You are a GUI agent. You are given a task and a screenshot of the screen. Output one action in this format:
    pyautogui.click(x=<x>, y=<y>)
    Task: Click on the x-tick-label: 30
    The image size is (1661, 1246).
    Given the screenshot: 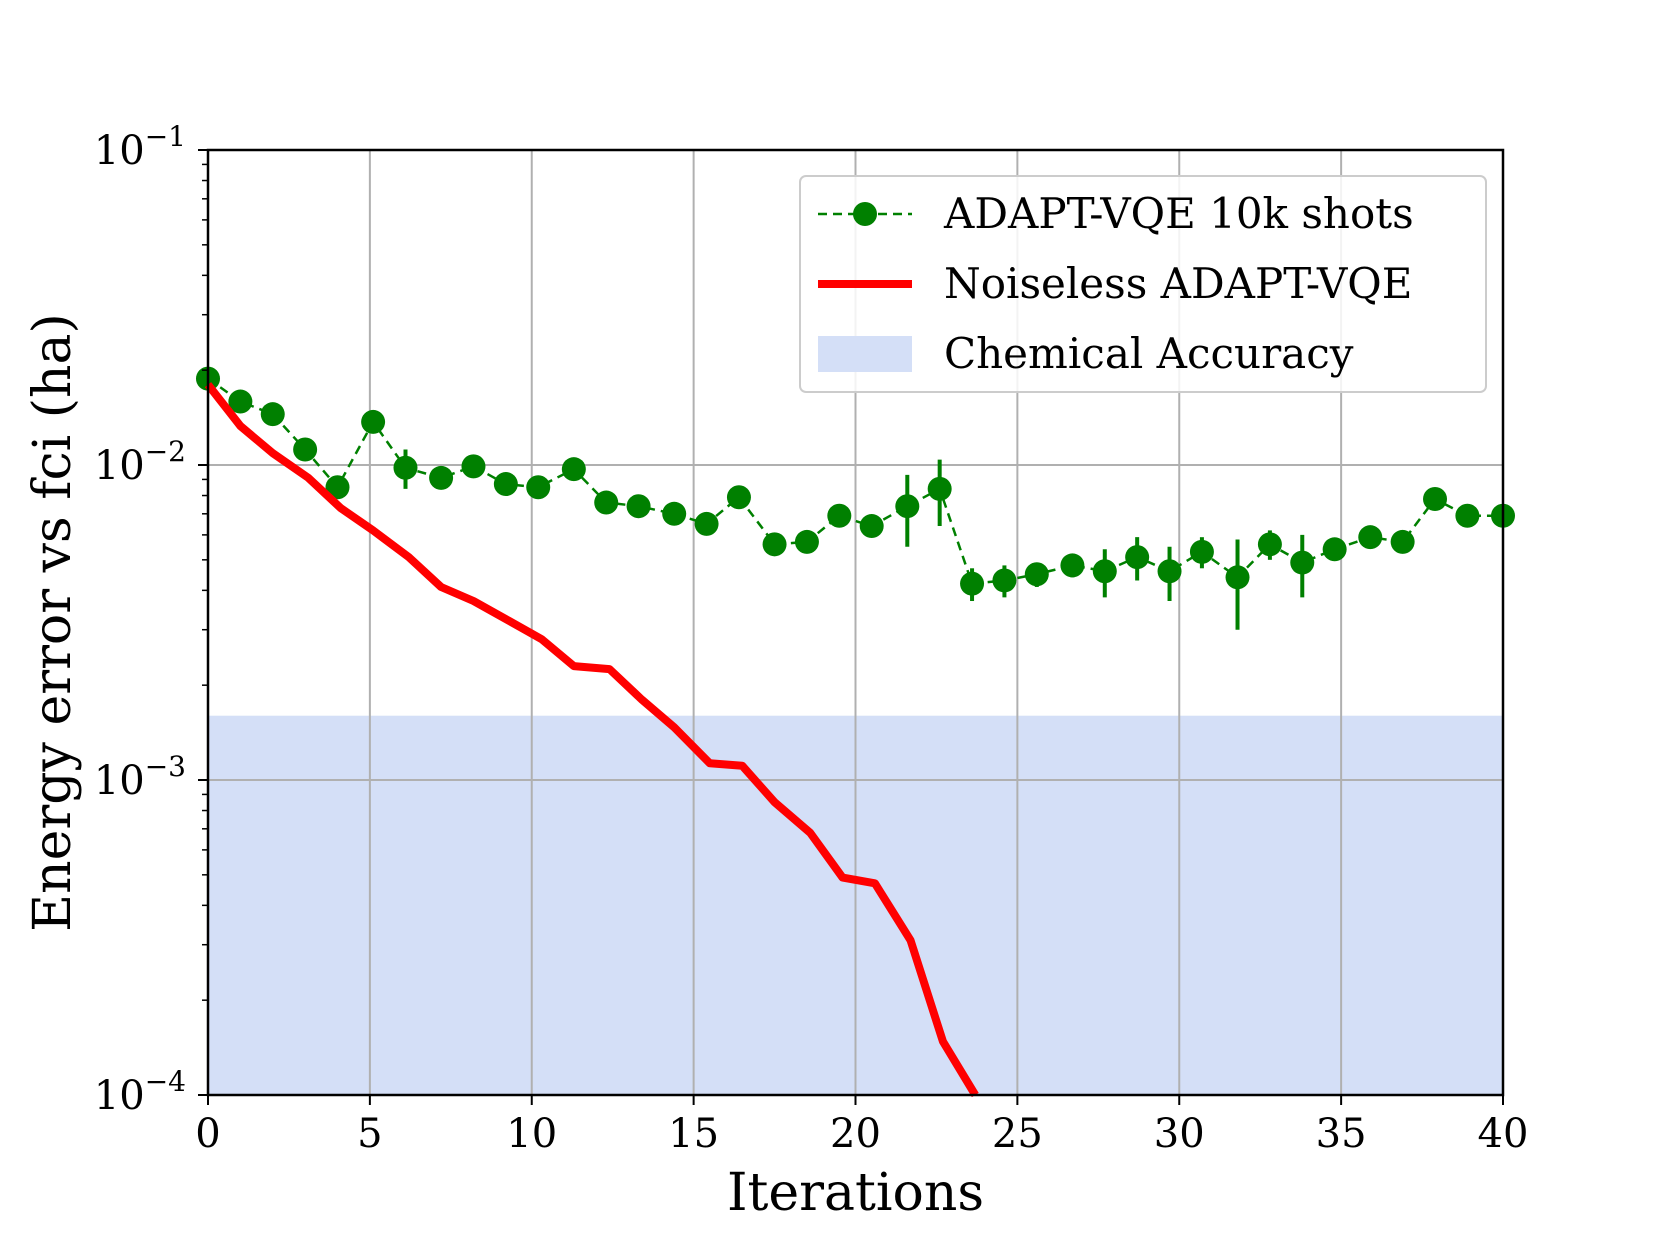 What is the action you would take?
    pyautogui.click(x=1179, y=1134)
    